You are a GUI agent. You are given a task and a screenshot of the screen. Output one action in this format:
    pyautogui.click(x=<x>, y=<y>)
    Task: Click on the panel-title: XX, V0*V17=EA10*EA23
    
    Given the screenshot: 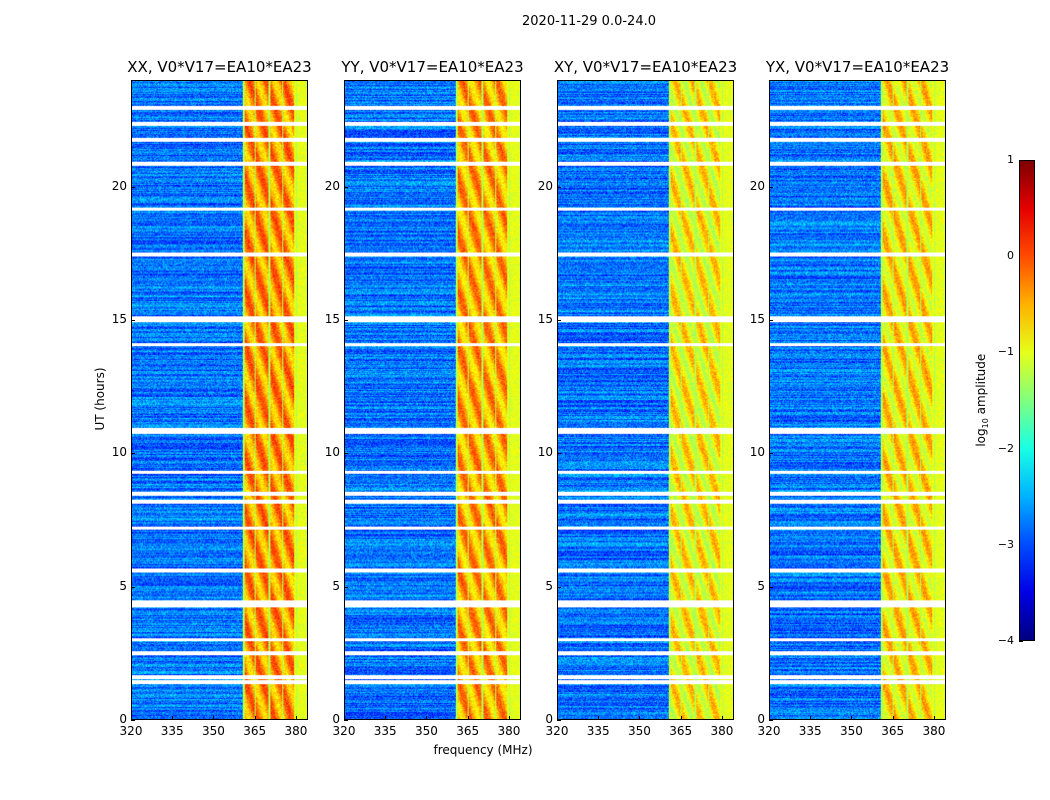 What is the action you would take?
    pyautogui.click(x=219, y=67)
    